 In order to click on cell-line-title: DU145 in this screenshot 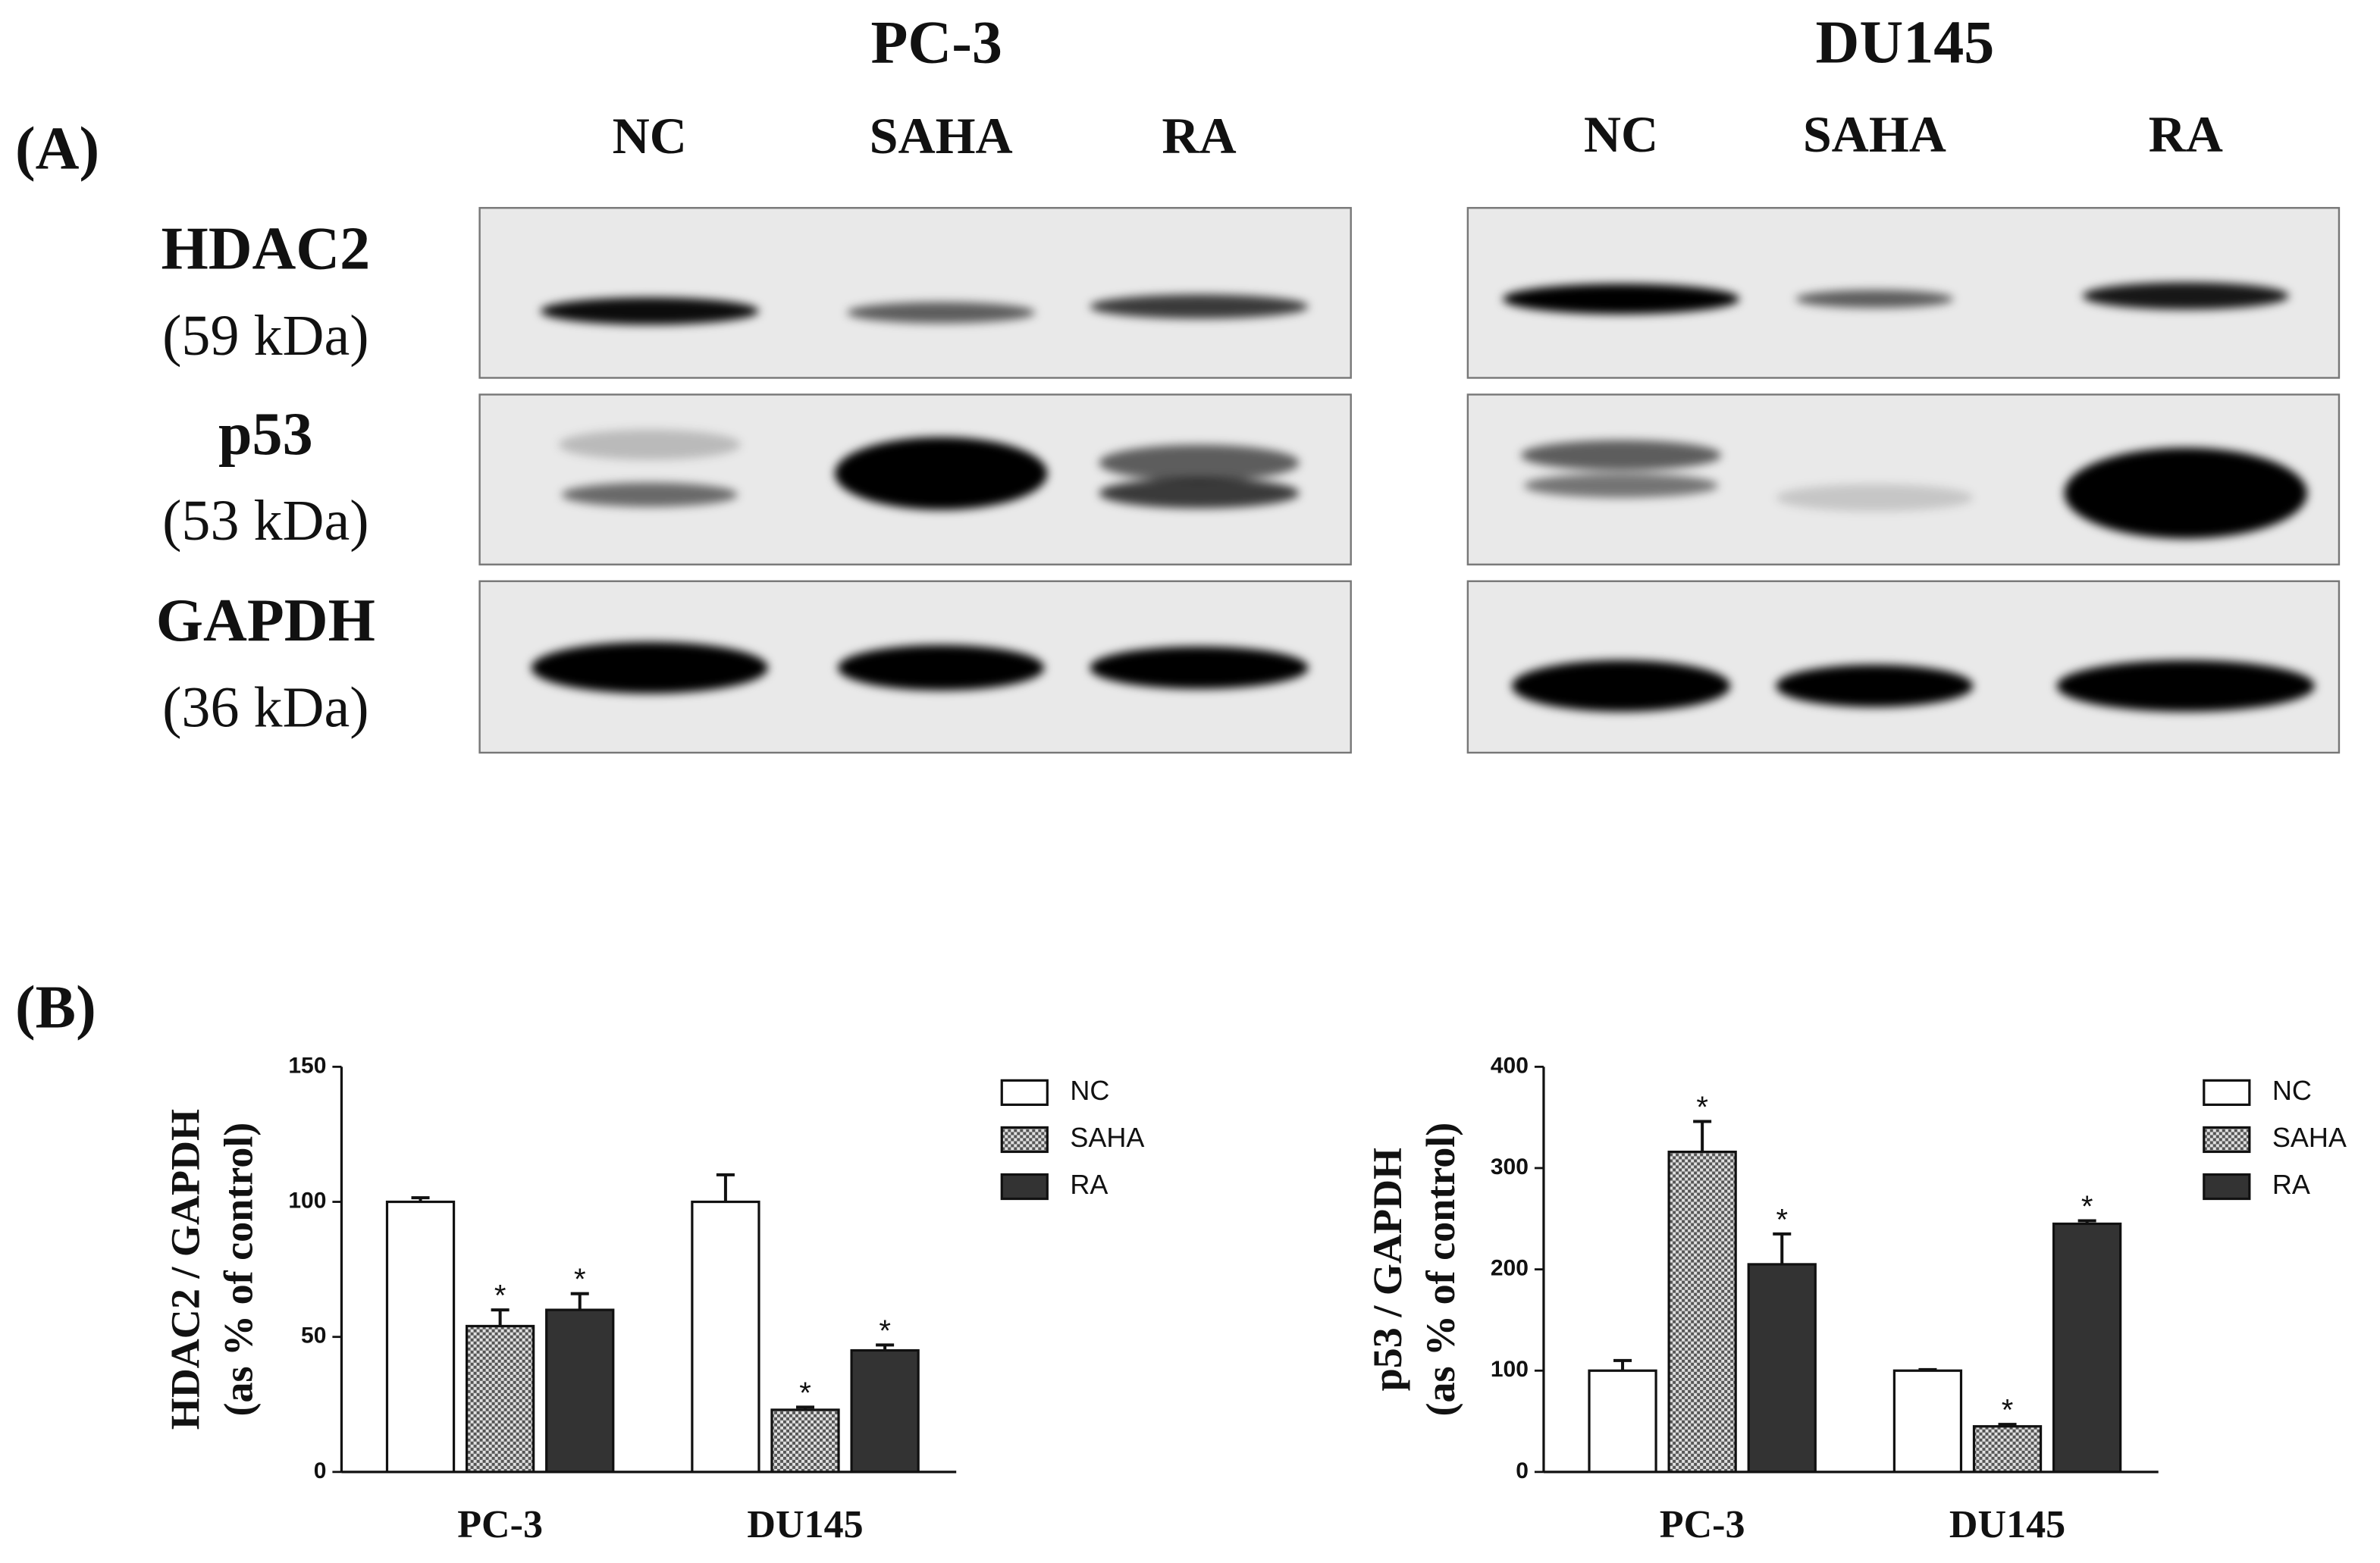, I will do `click(1905, 42)`.